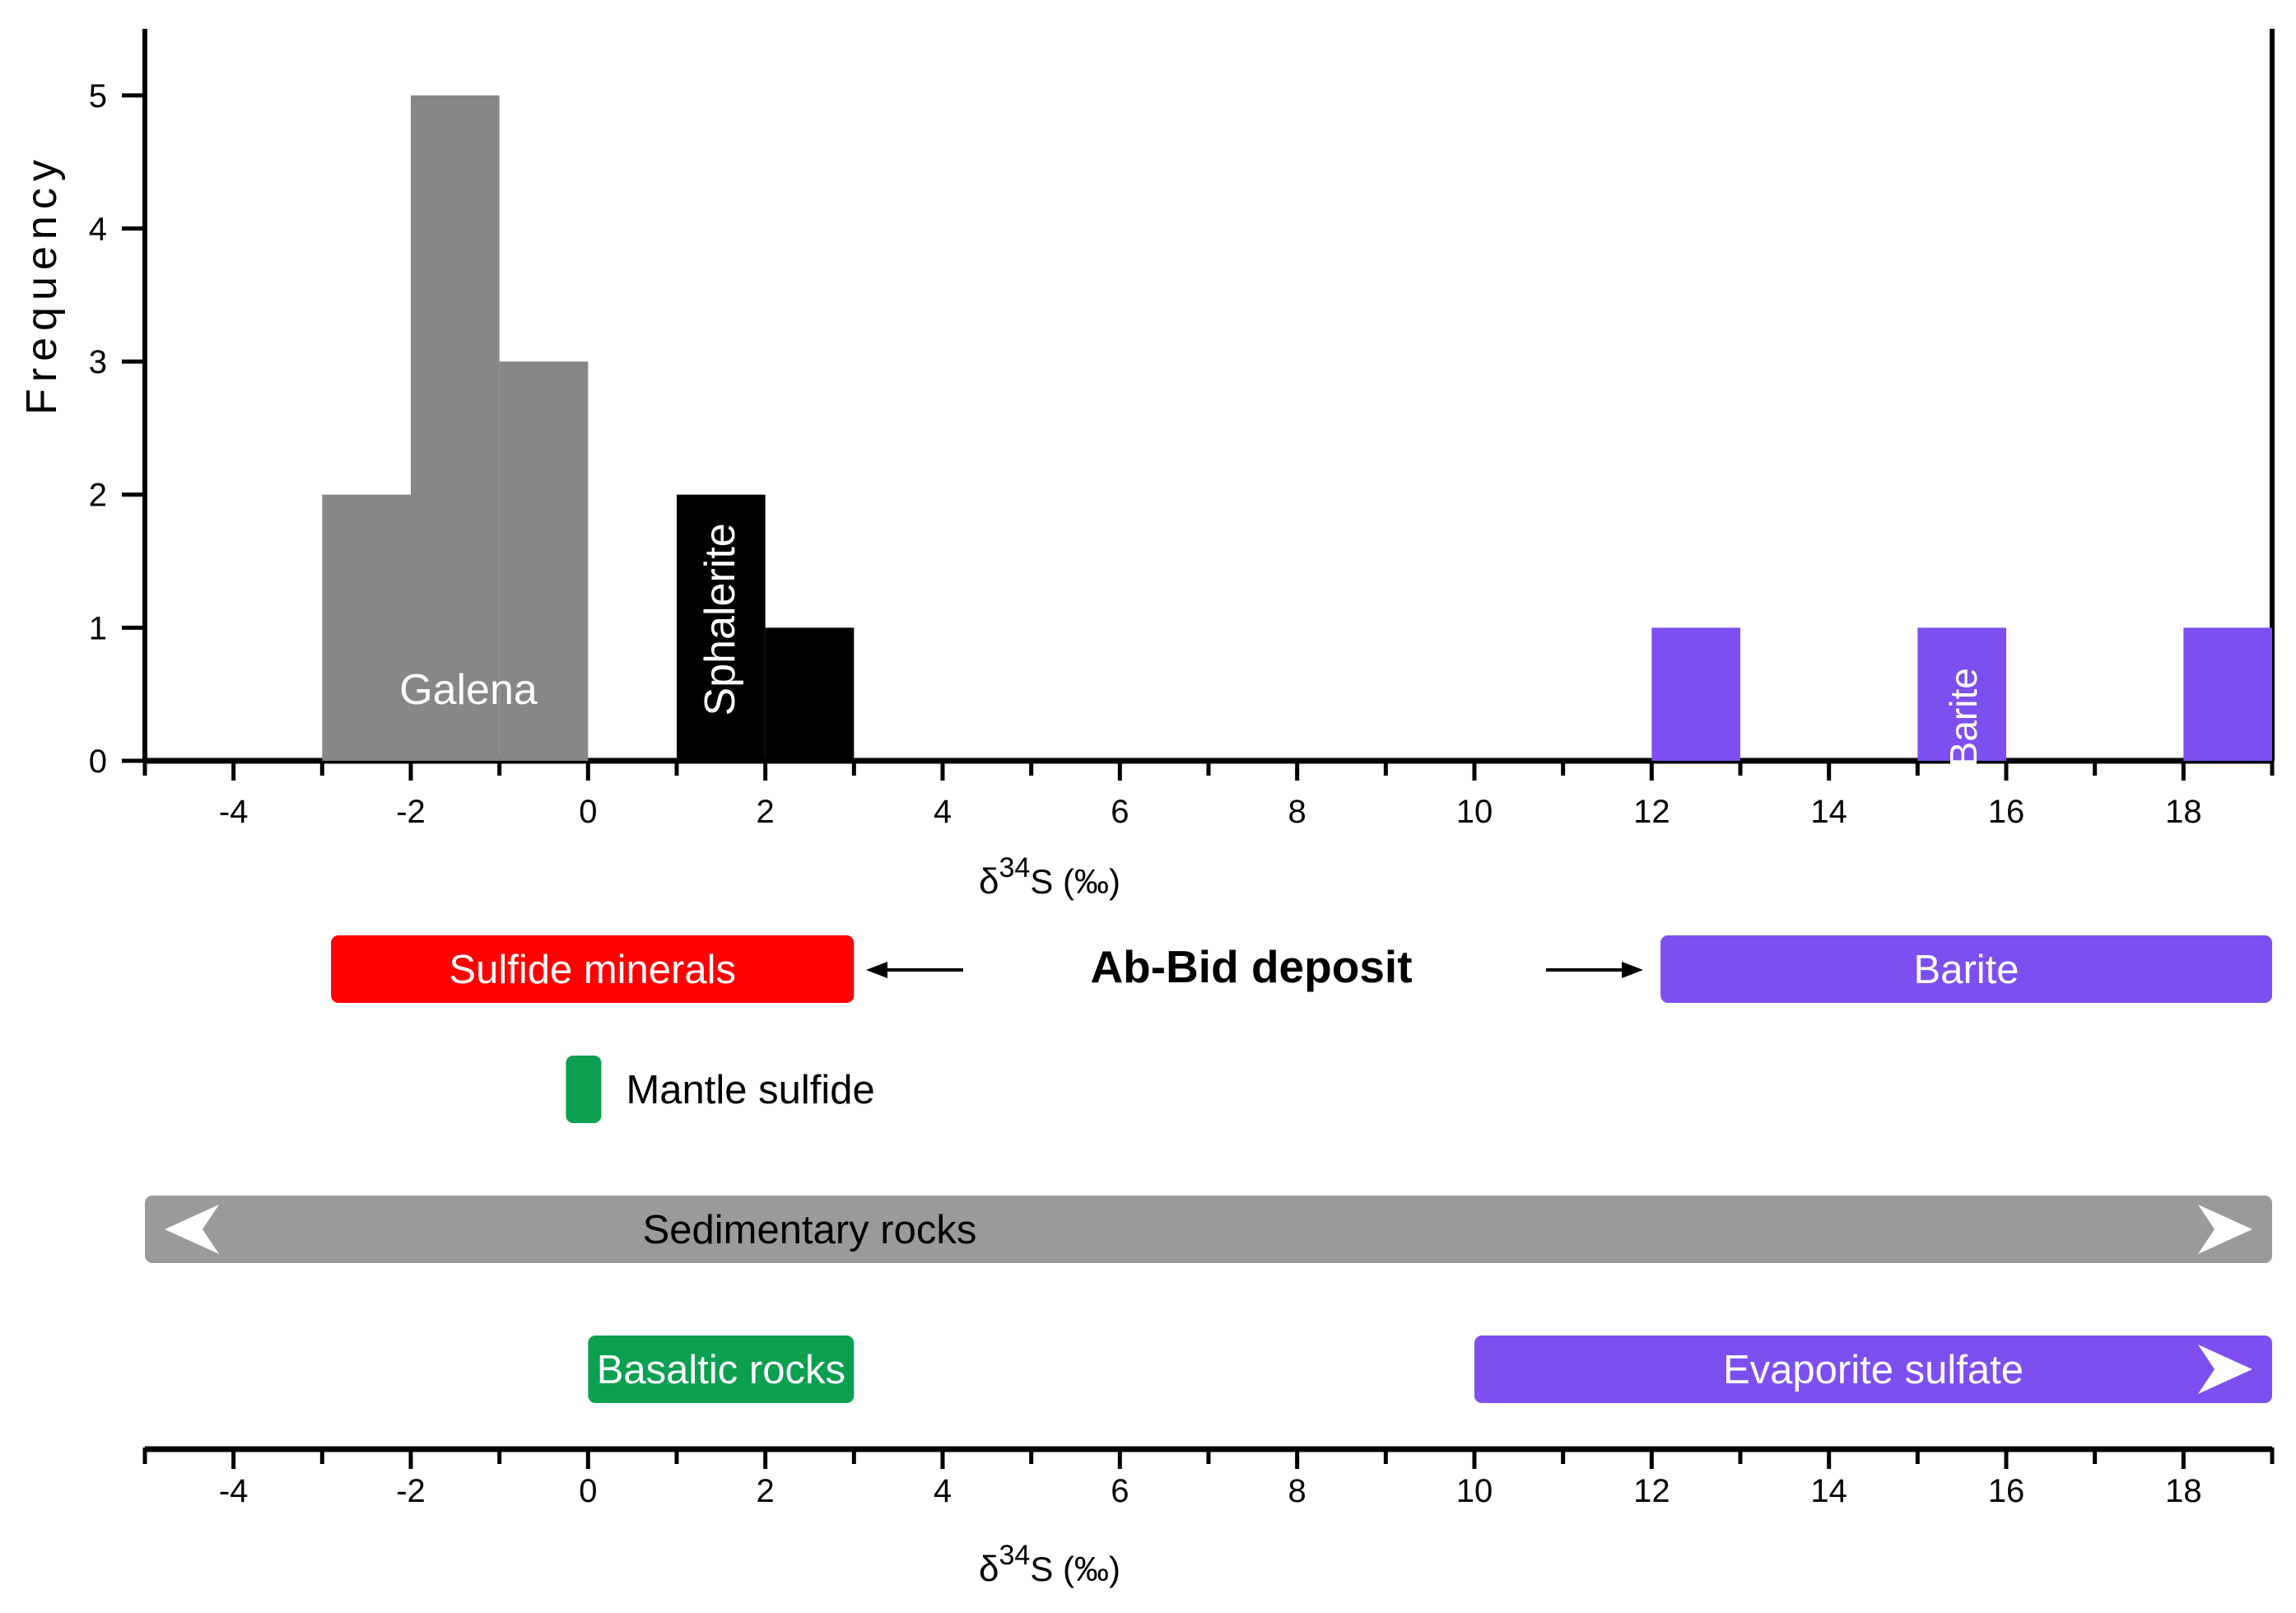 The image size is (2296, 1613). I want to click on x-top-tick-label: 18, so click(2183, 812).